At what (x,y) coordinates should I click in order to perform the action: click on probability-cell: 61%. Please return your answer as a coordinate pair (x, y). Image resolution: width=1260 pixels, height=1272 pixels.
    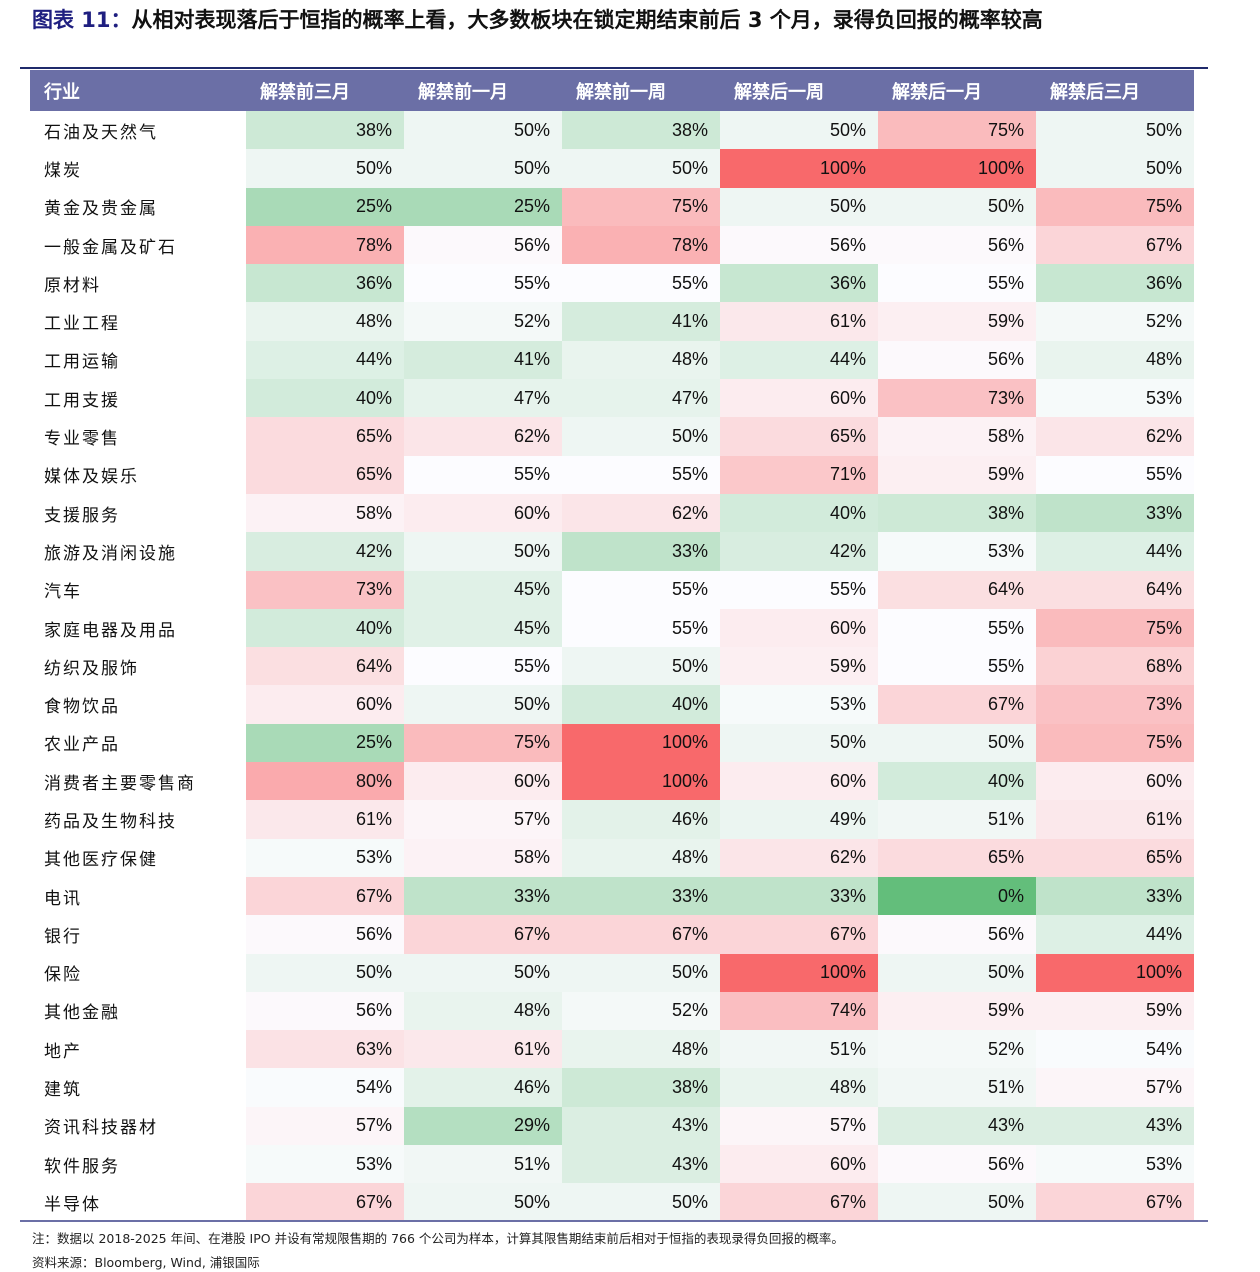
    Looking at the image, I should click on (325, 819).